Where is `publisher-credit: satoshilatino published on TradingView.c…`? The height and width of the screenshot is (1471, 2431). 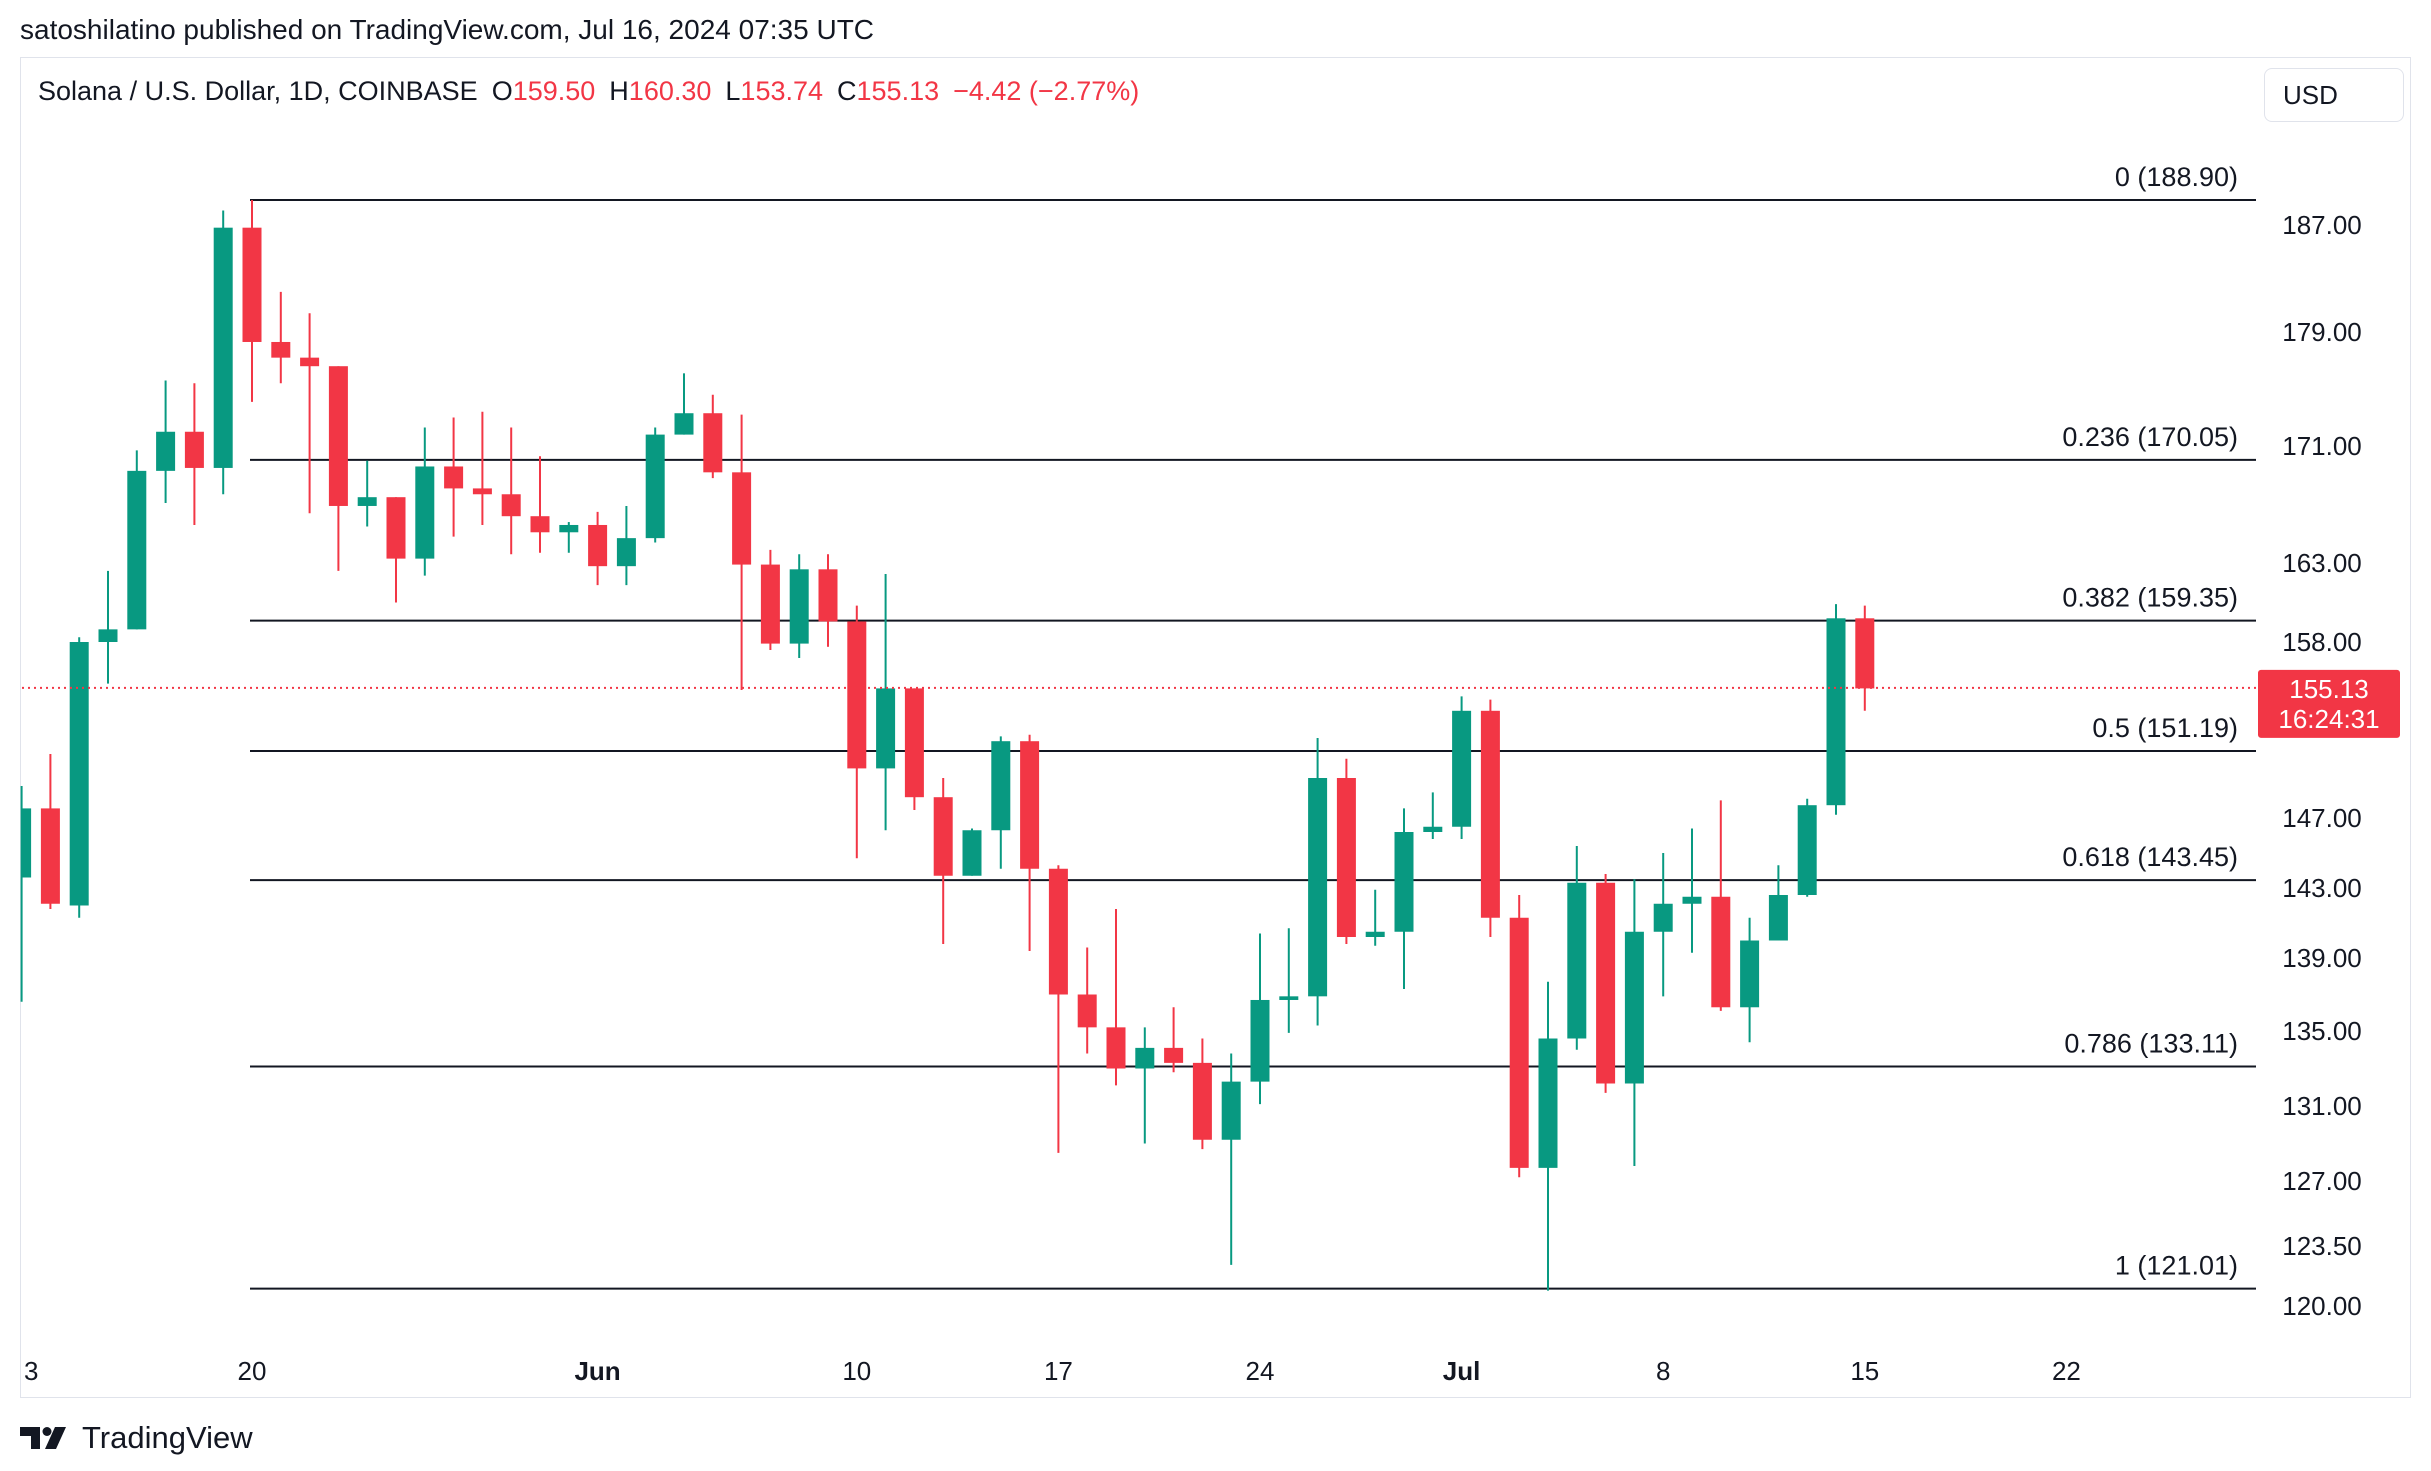 publisher-credit: satoshilatino published on TradingView.c… is located at coordinates (447, 29).